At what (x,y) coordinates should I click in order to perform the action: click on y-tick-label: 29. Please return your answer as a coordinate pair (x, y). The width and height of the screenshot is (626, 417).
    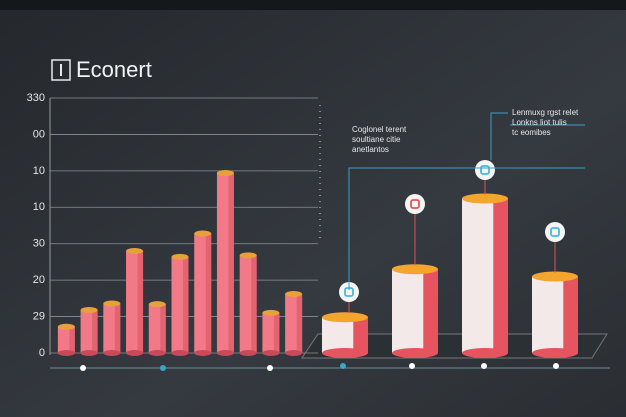
    Looking at the image, I should click on (39, 316).